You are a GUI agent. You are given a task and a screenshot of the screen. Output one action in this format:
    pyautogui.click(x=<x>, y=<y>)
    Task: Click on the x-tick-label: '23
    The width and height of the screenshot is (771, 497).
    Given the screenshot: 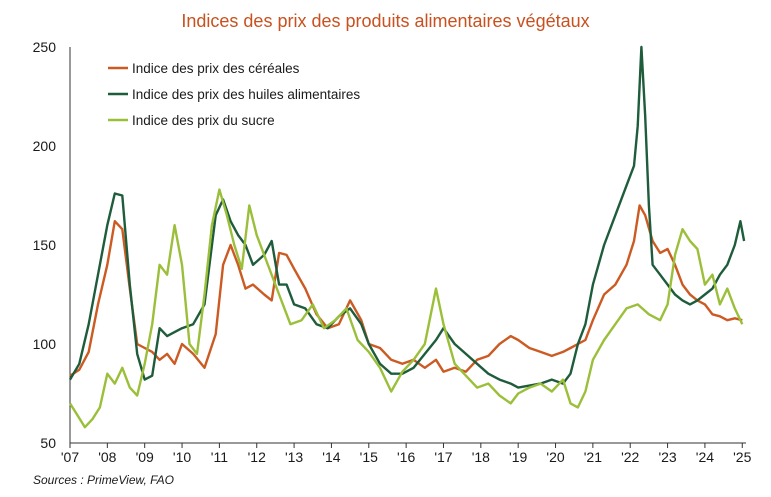 What is the action you would take?
    pyautogui.click(x=667, y=457)
    